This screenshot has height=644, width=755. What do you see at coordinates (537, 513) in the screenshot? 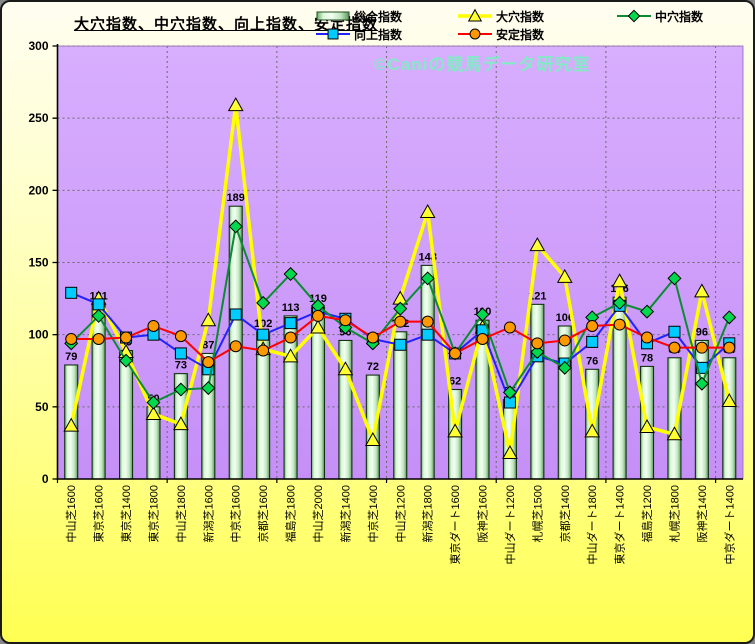
I see `x-category-label: 札幌芝1500` at bounding box center [537, 513].